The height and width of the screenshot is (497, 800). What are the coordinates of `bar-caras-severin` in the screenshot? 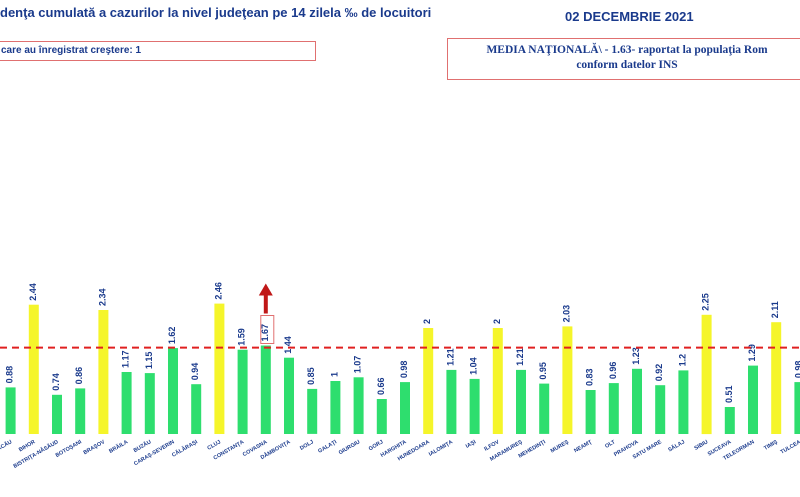 It's located at (173, 391).